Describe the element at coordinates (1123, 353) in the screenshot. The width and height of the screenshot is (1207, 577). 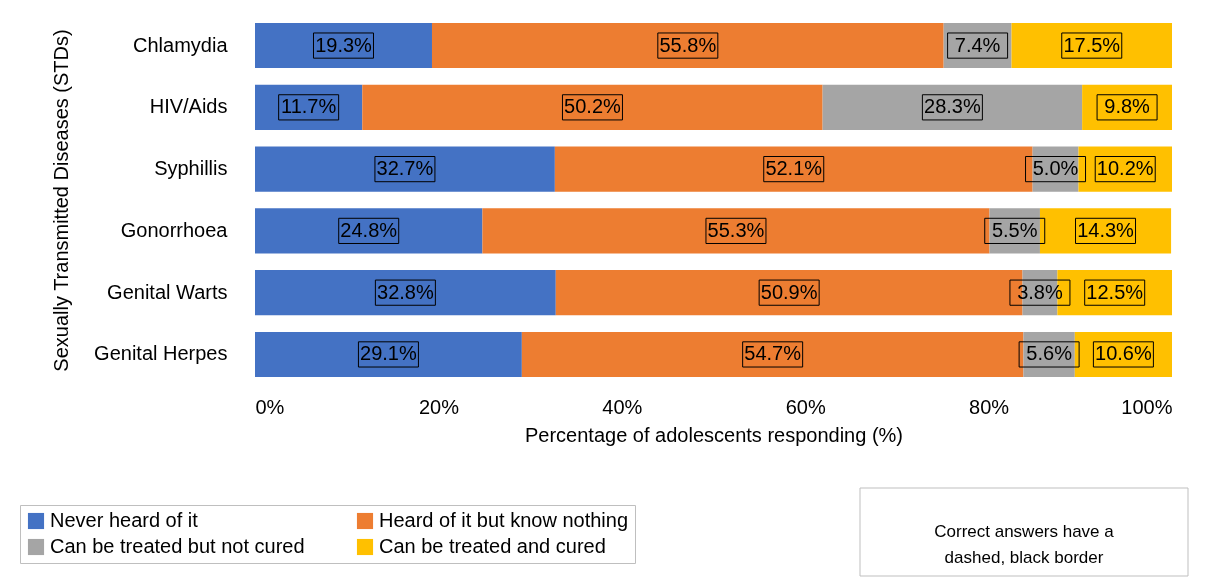
I see `data-label: 10.6%` at that location.